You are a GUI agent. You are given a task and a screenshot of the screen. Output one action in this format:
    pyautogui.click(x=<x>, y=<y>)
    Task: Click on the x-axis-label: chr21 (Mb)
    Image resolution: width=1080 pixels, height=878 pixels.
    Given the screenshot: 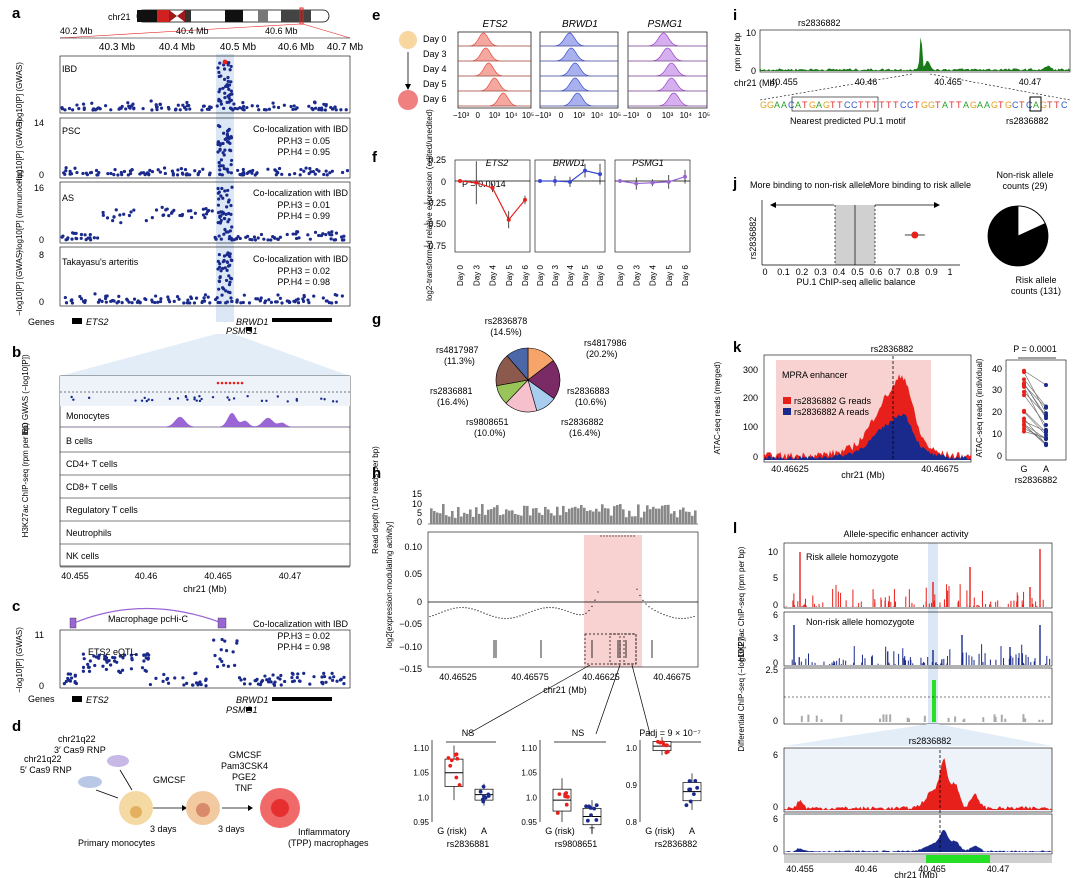 What is the action you would take?
    pyautogui.click(x=205, y=589)
    